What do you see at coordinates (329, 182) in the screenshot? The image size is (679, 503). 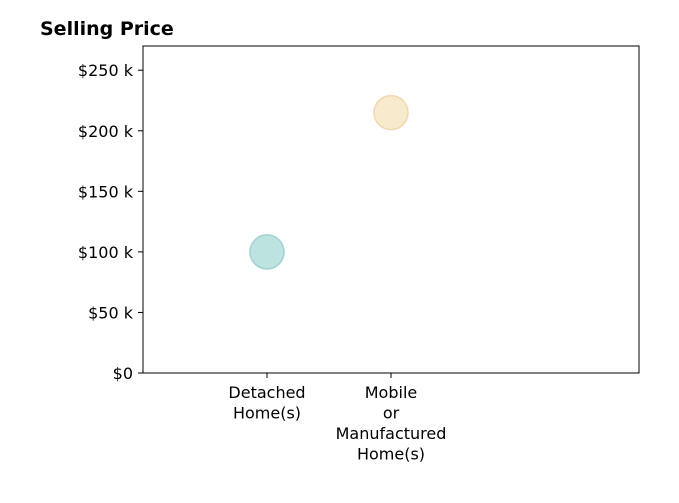 I see `data-points` at bounding box center [329, 182].